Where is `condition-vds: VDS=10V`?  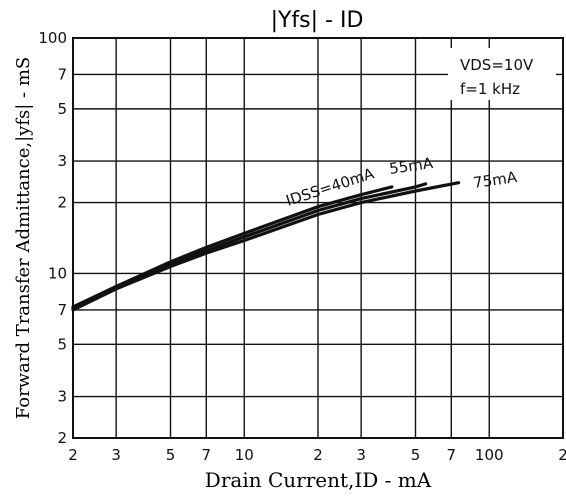 condition-vds: VDS=10V is located at coordinates (497, 65).